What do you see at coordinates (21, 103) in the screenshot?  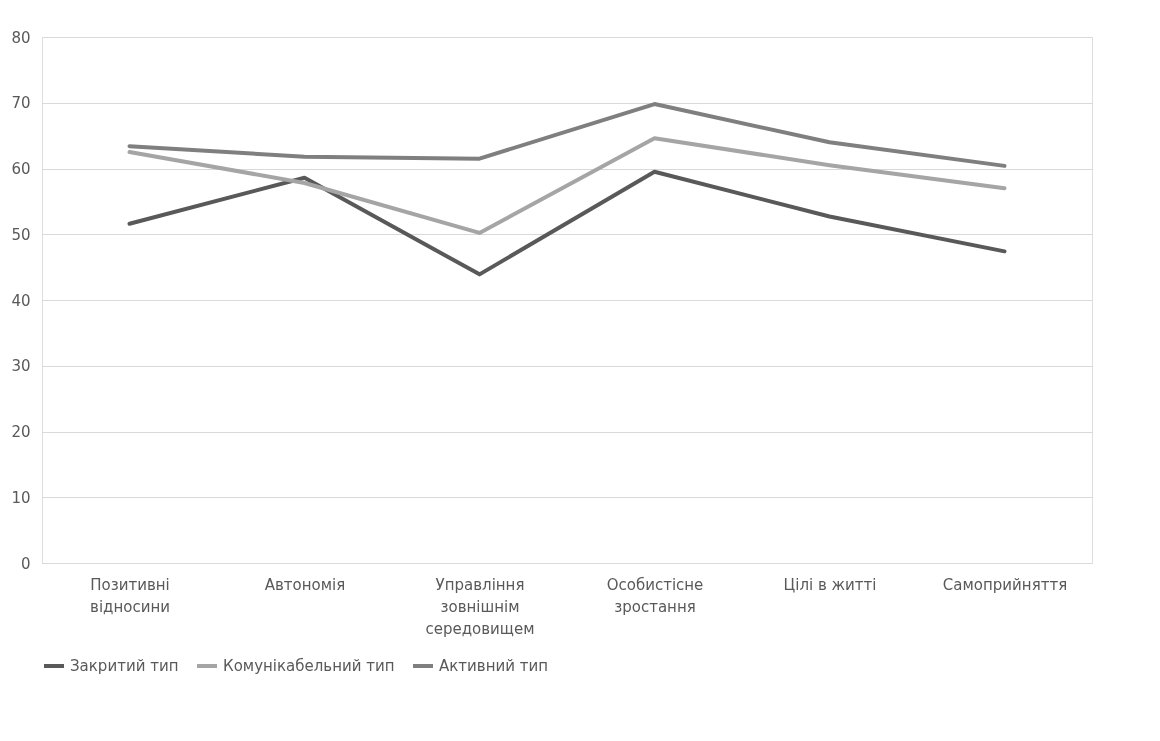 I see `y-tick-label: 70` at bounding box center [21, 103].